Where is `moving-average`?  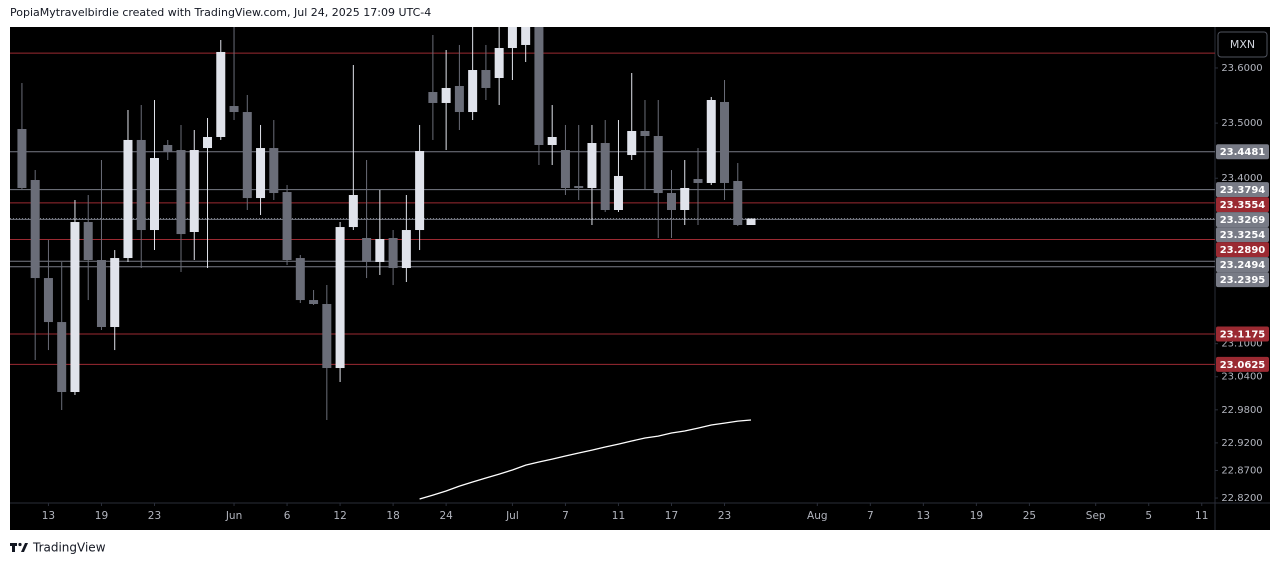
moving-average is located at coordinates (585, 459).